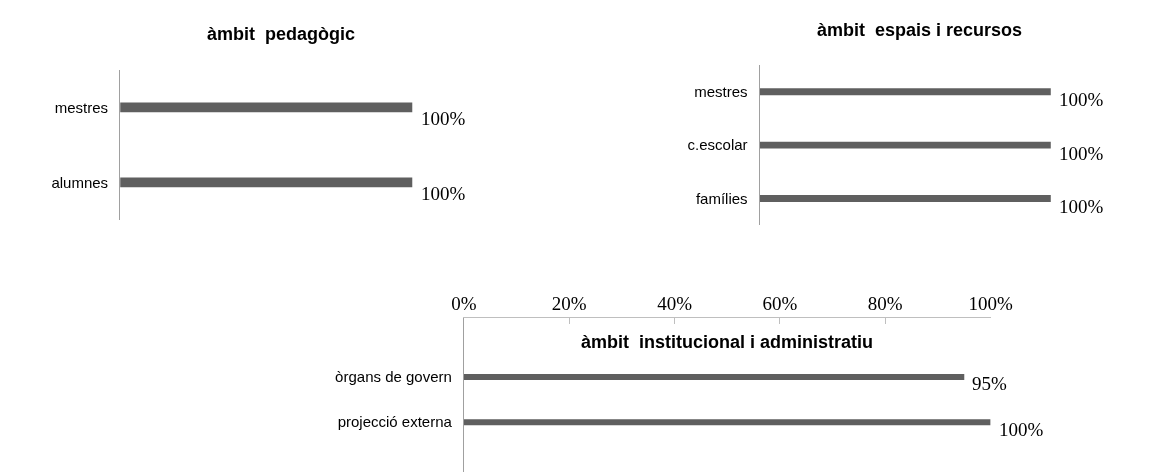 Image resolution: width=1151 pixels, height=472 pixels. I want to click on chart-title: àmbit espais i recursos, so click(920, 30).